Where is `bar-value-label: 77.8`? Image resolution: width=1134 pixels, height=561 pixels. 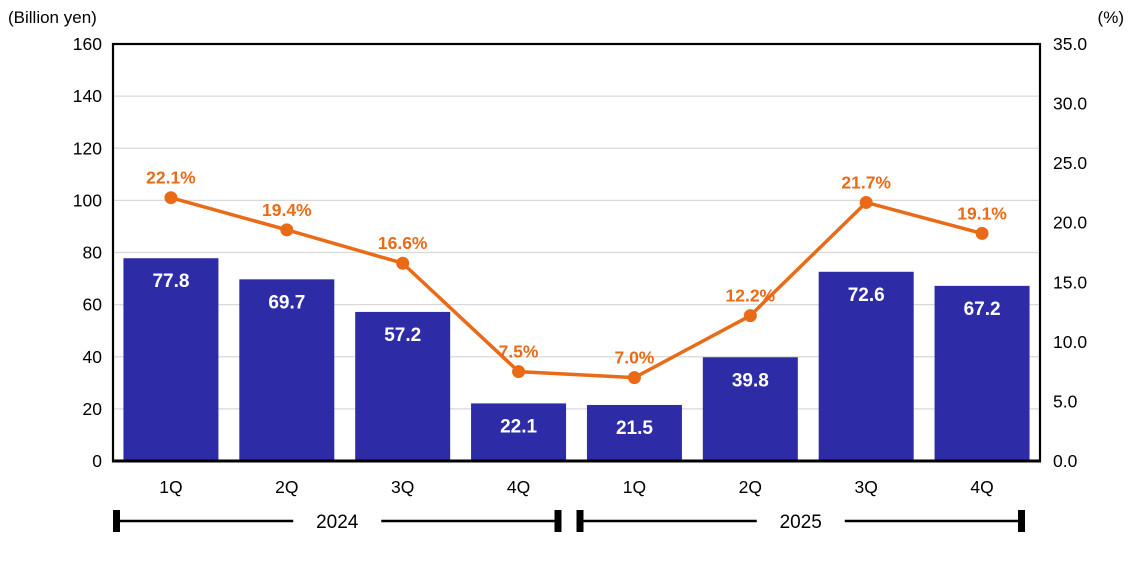
bar-value-label: 77.8 is located at coordinates (170, 281).